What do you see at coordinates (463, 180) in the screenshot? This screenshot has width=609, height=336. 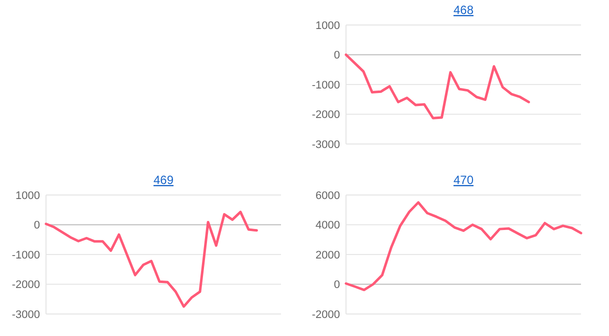 I see `chart-title: 470` at bounding box center [463, 180].